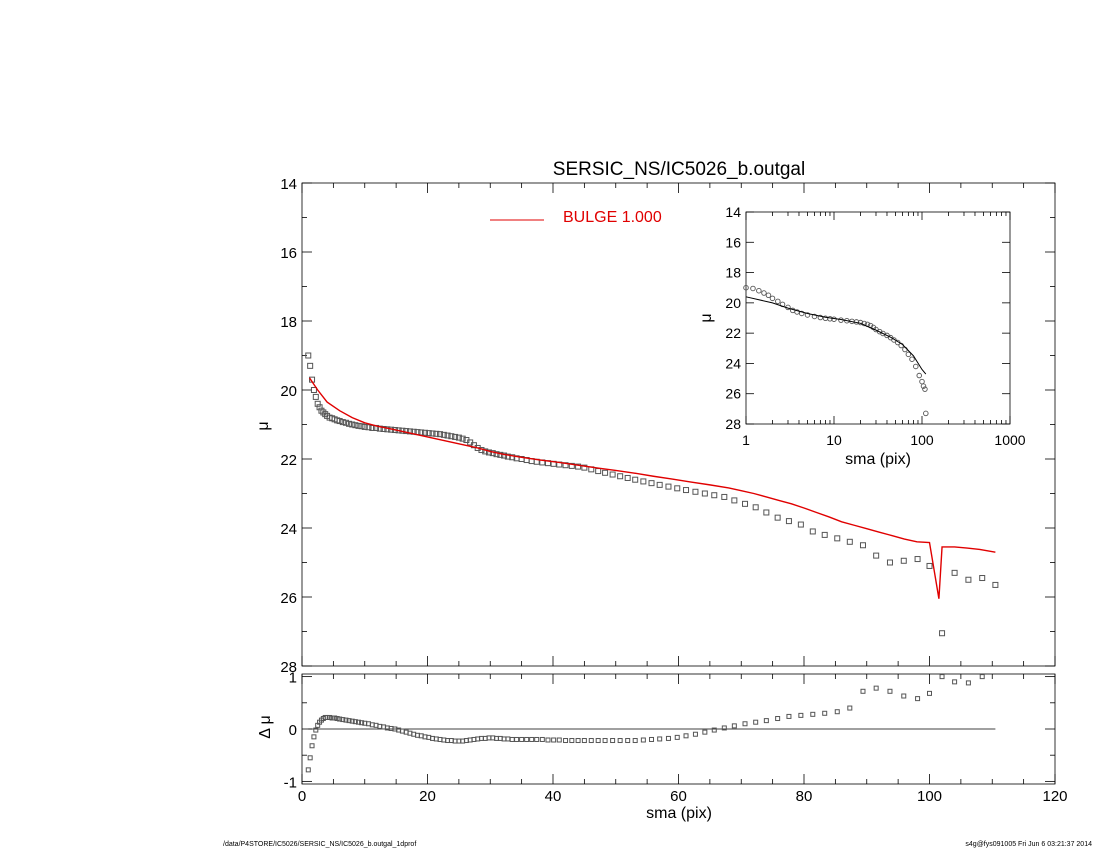 The image size is (1100, 850). Describe the element at coordinates (612, 217) in the screenshot. I see `legend-label-bulge: BULGE 1.000` at that location.